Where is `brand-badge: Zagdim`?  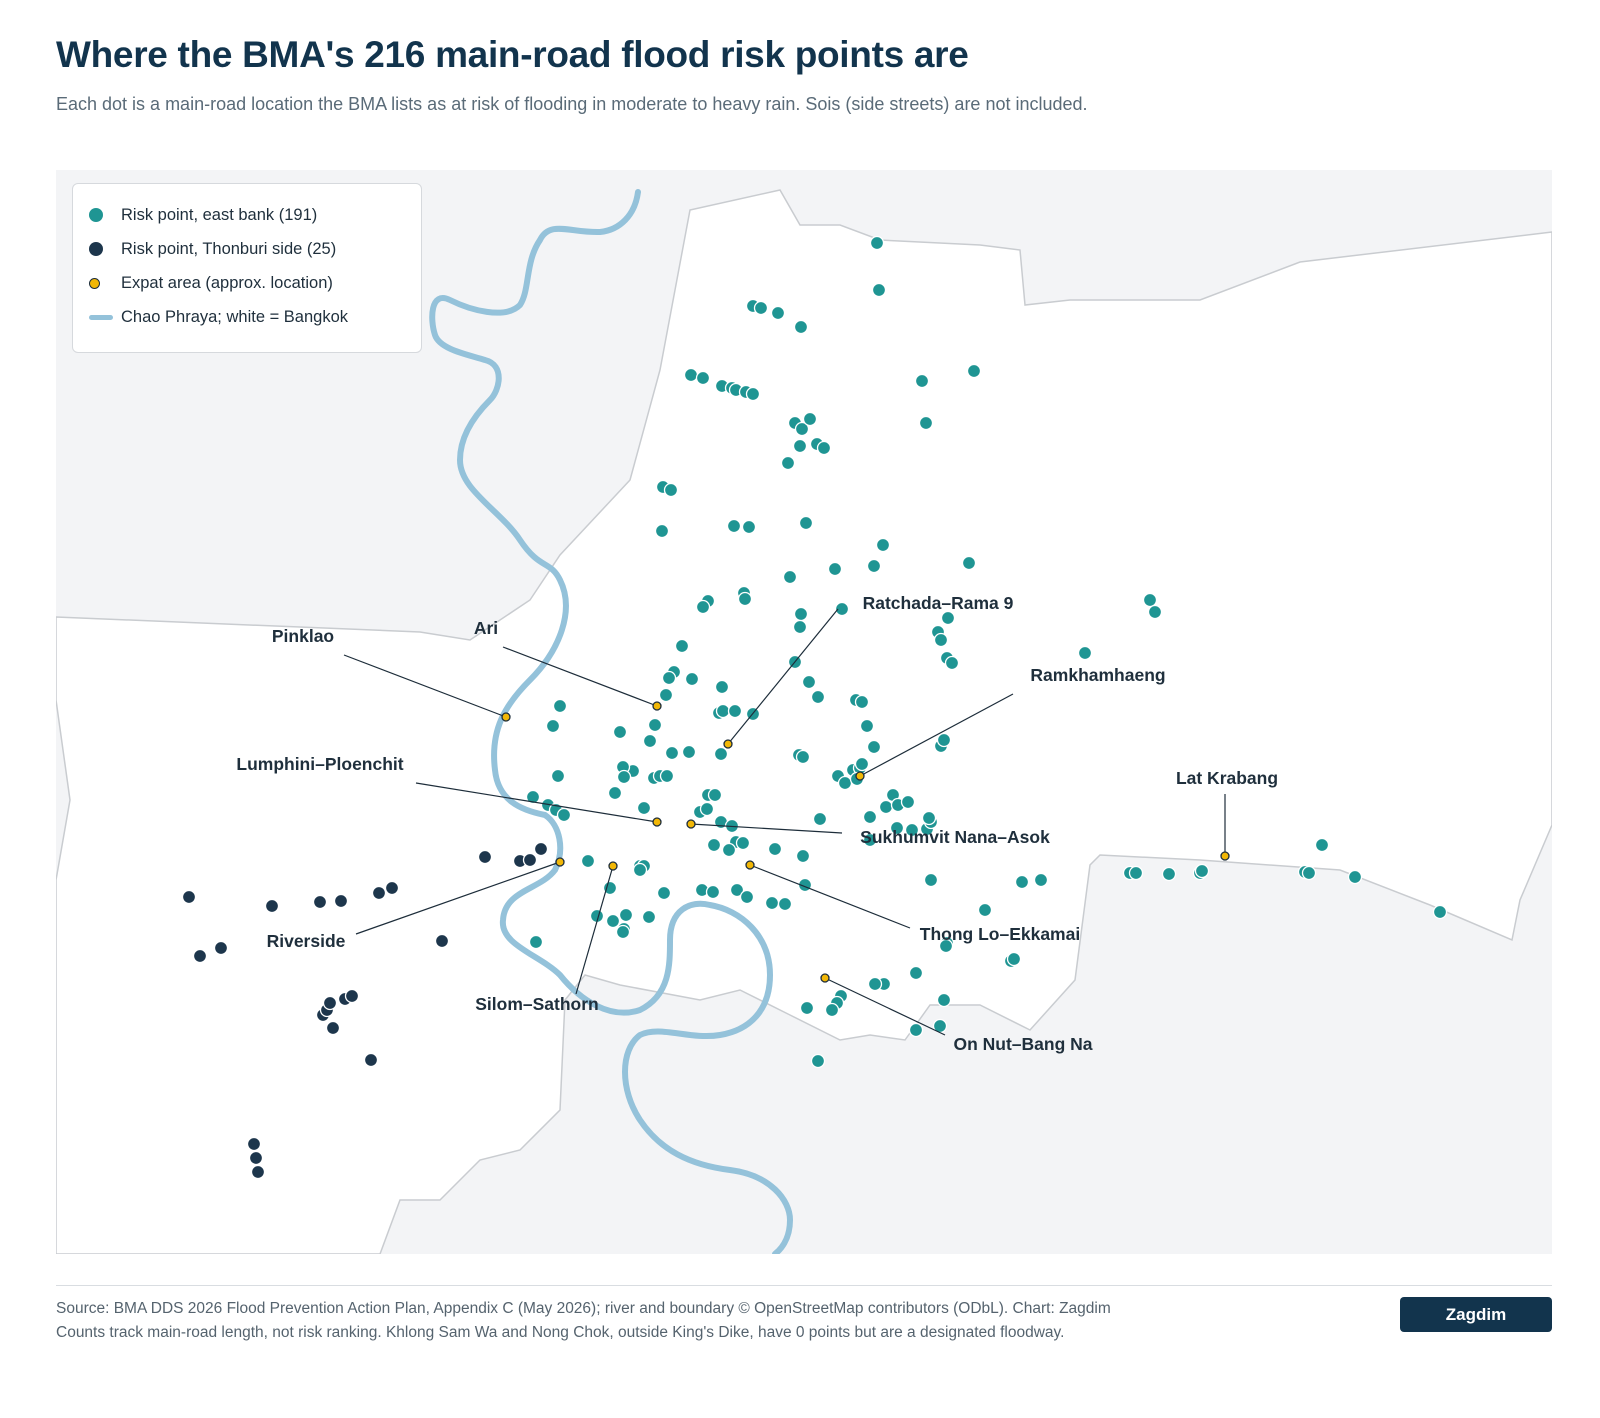
brand-badge: Zagdim is located at coordinates (1476, 1314).